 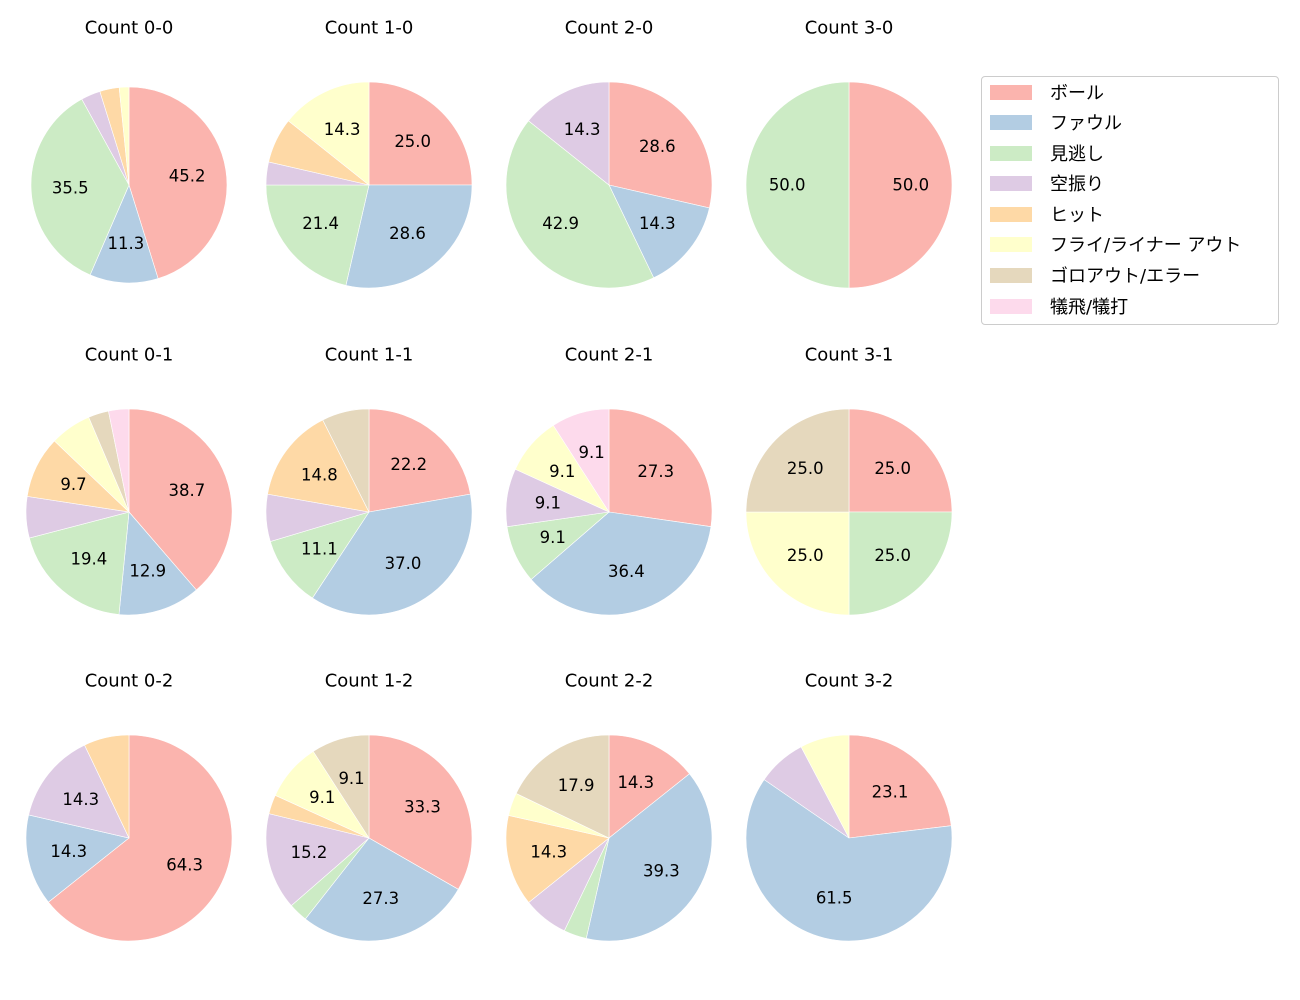 What do you see at coordinates (369, 28) in the screenshot?
I see `pie-title: Count 1-0` at bounding box center [369, 28].